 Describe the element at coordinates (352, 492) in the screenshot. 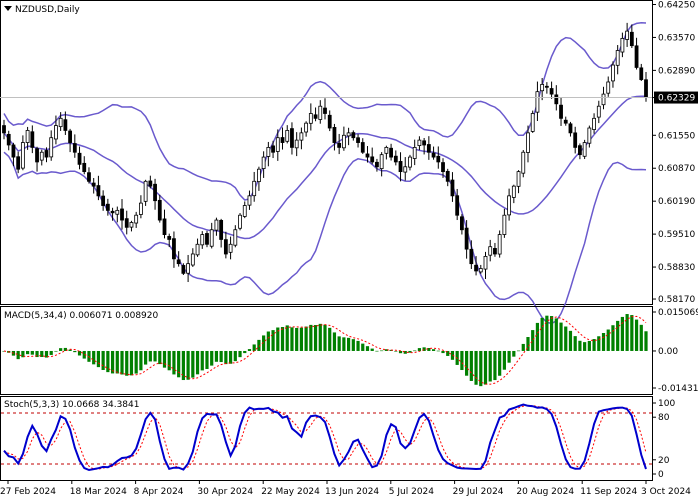

I see `time-tick-label: 13 Jun 2024` at that location.